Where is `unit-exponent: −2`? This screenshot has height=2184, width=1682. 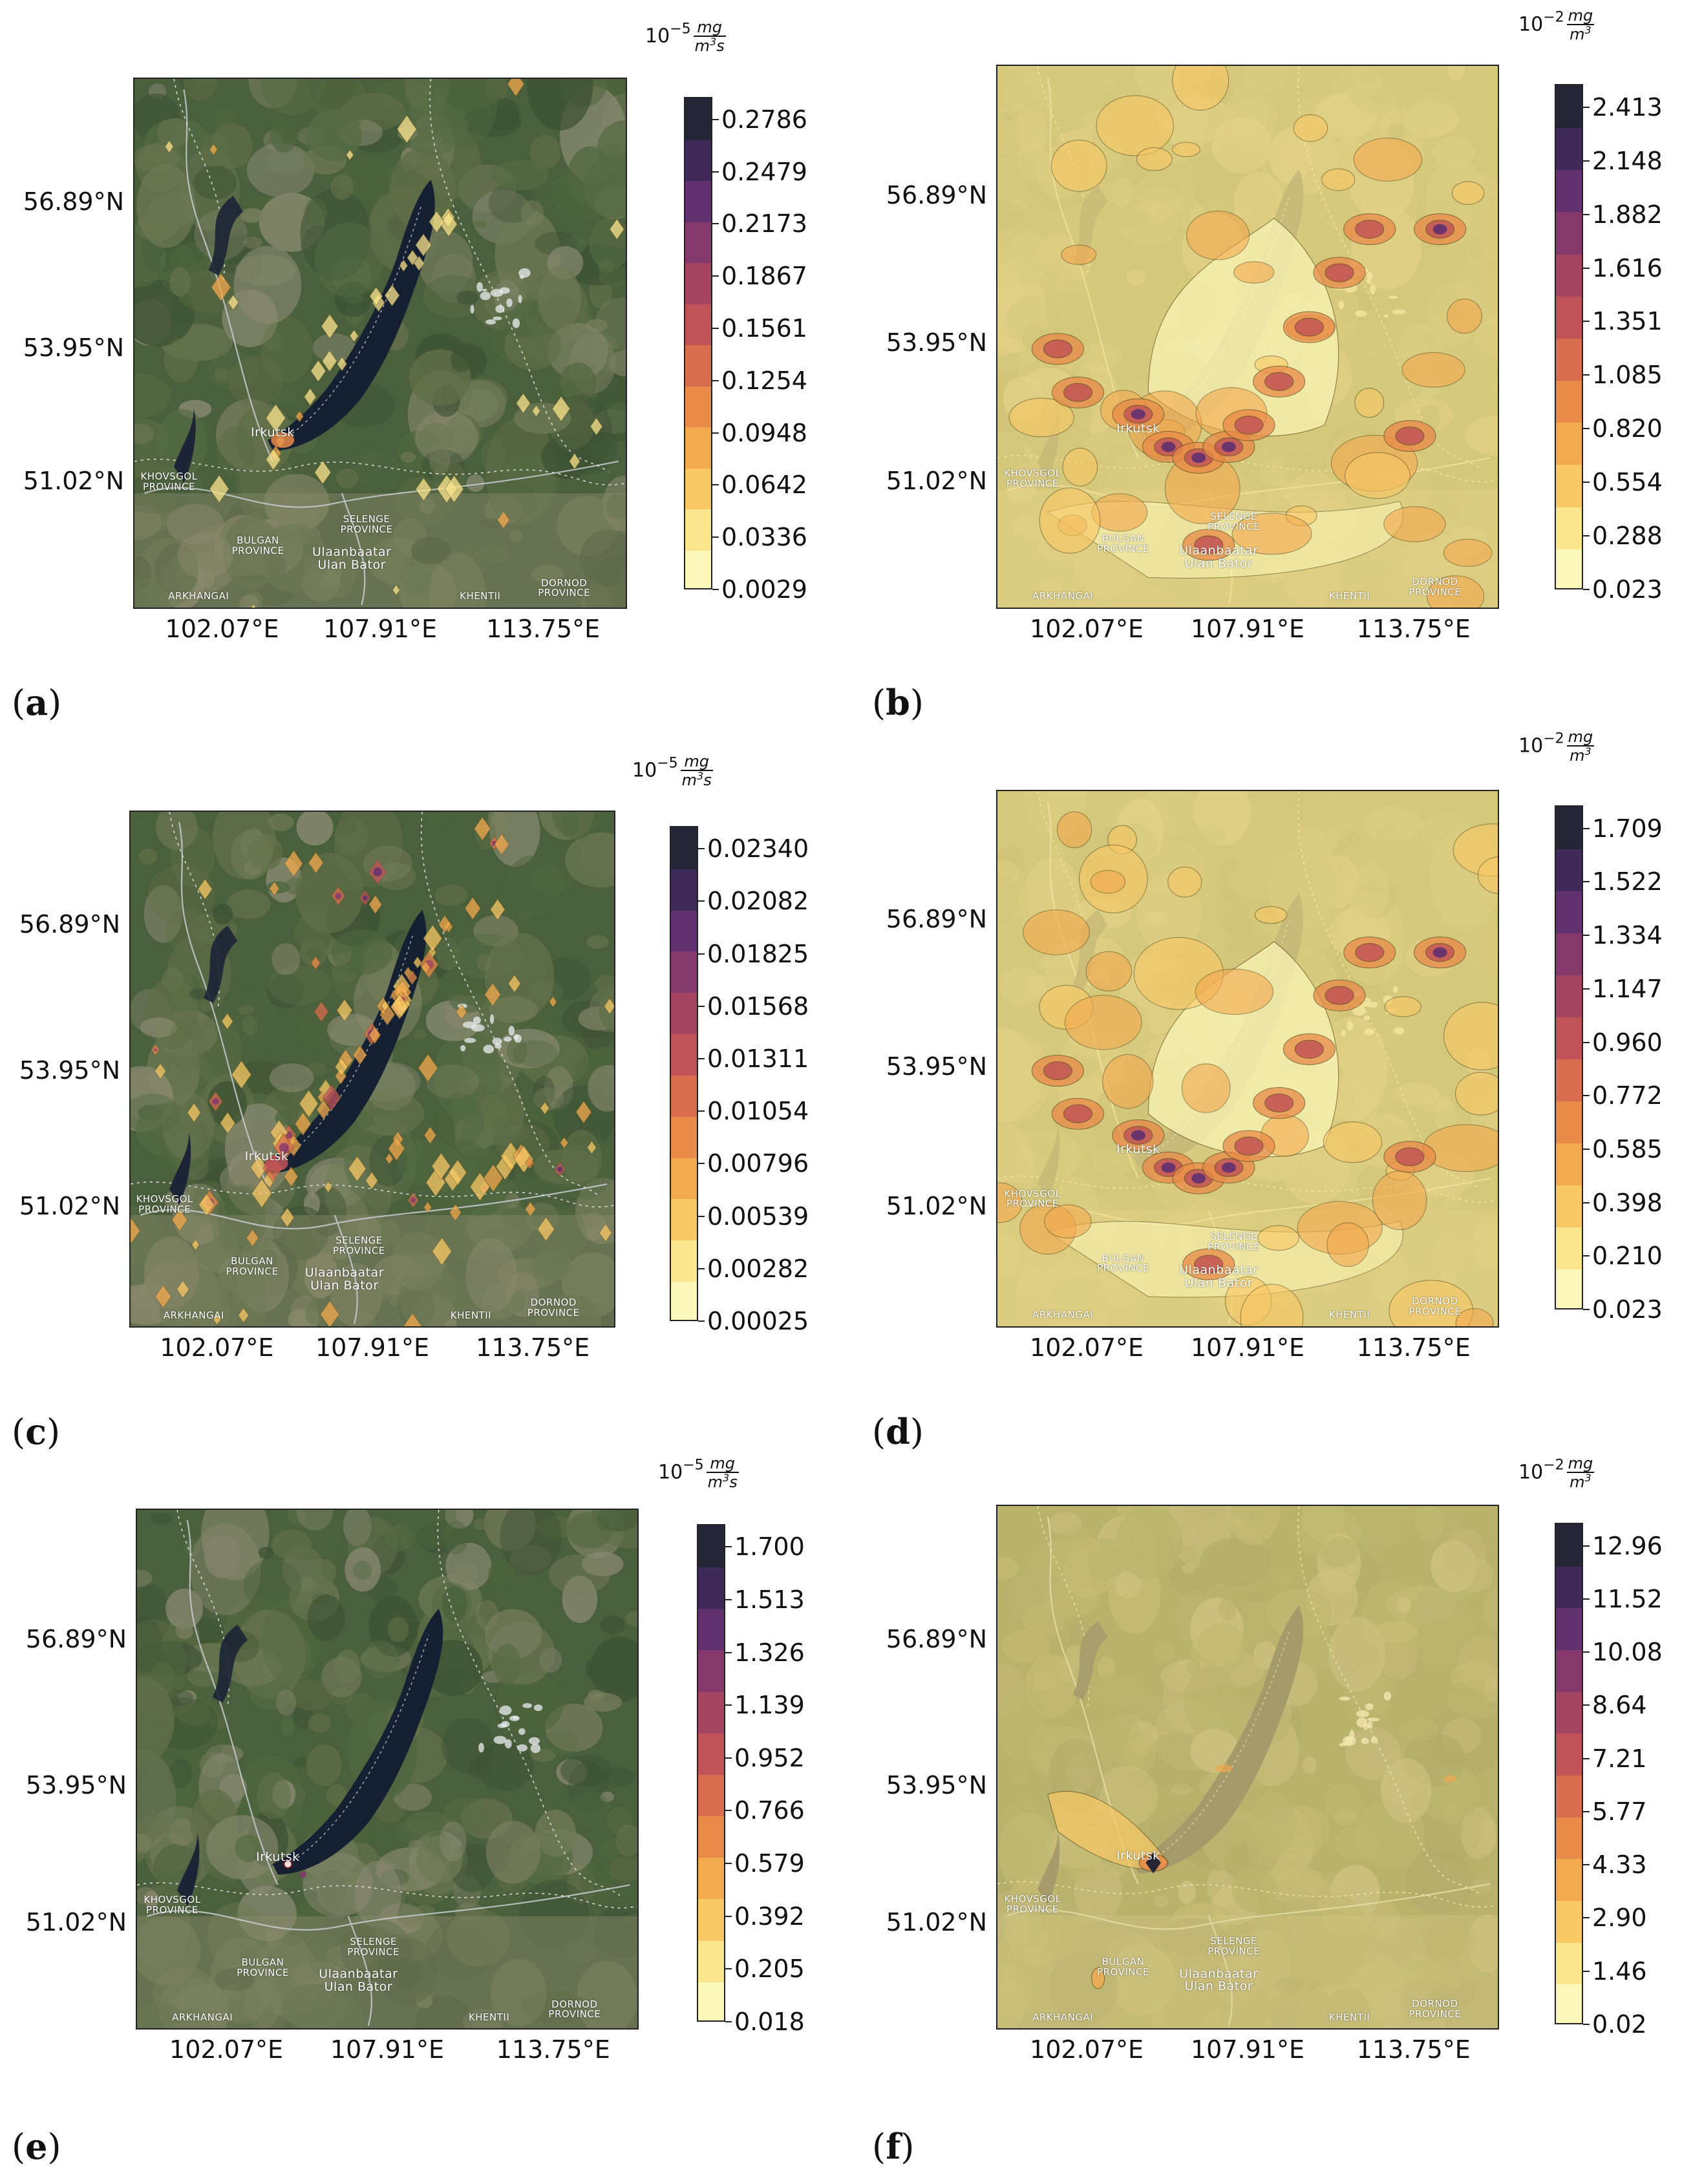 unit-exponent: −2 is located at coordinates (1553, 738).